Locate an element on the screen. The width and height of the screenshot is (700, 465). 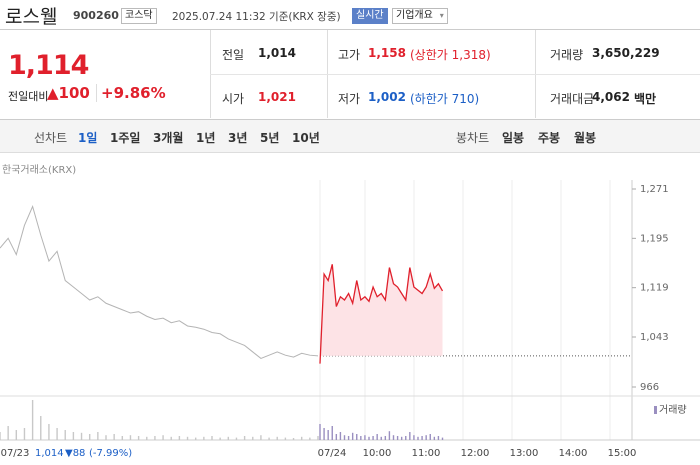
tab: 주봉 is located at coordinates (549, 138).